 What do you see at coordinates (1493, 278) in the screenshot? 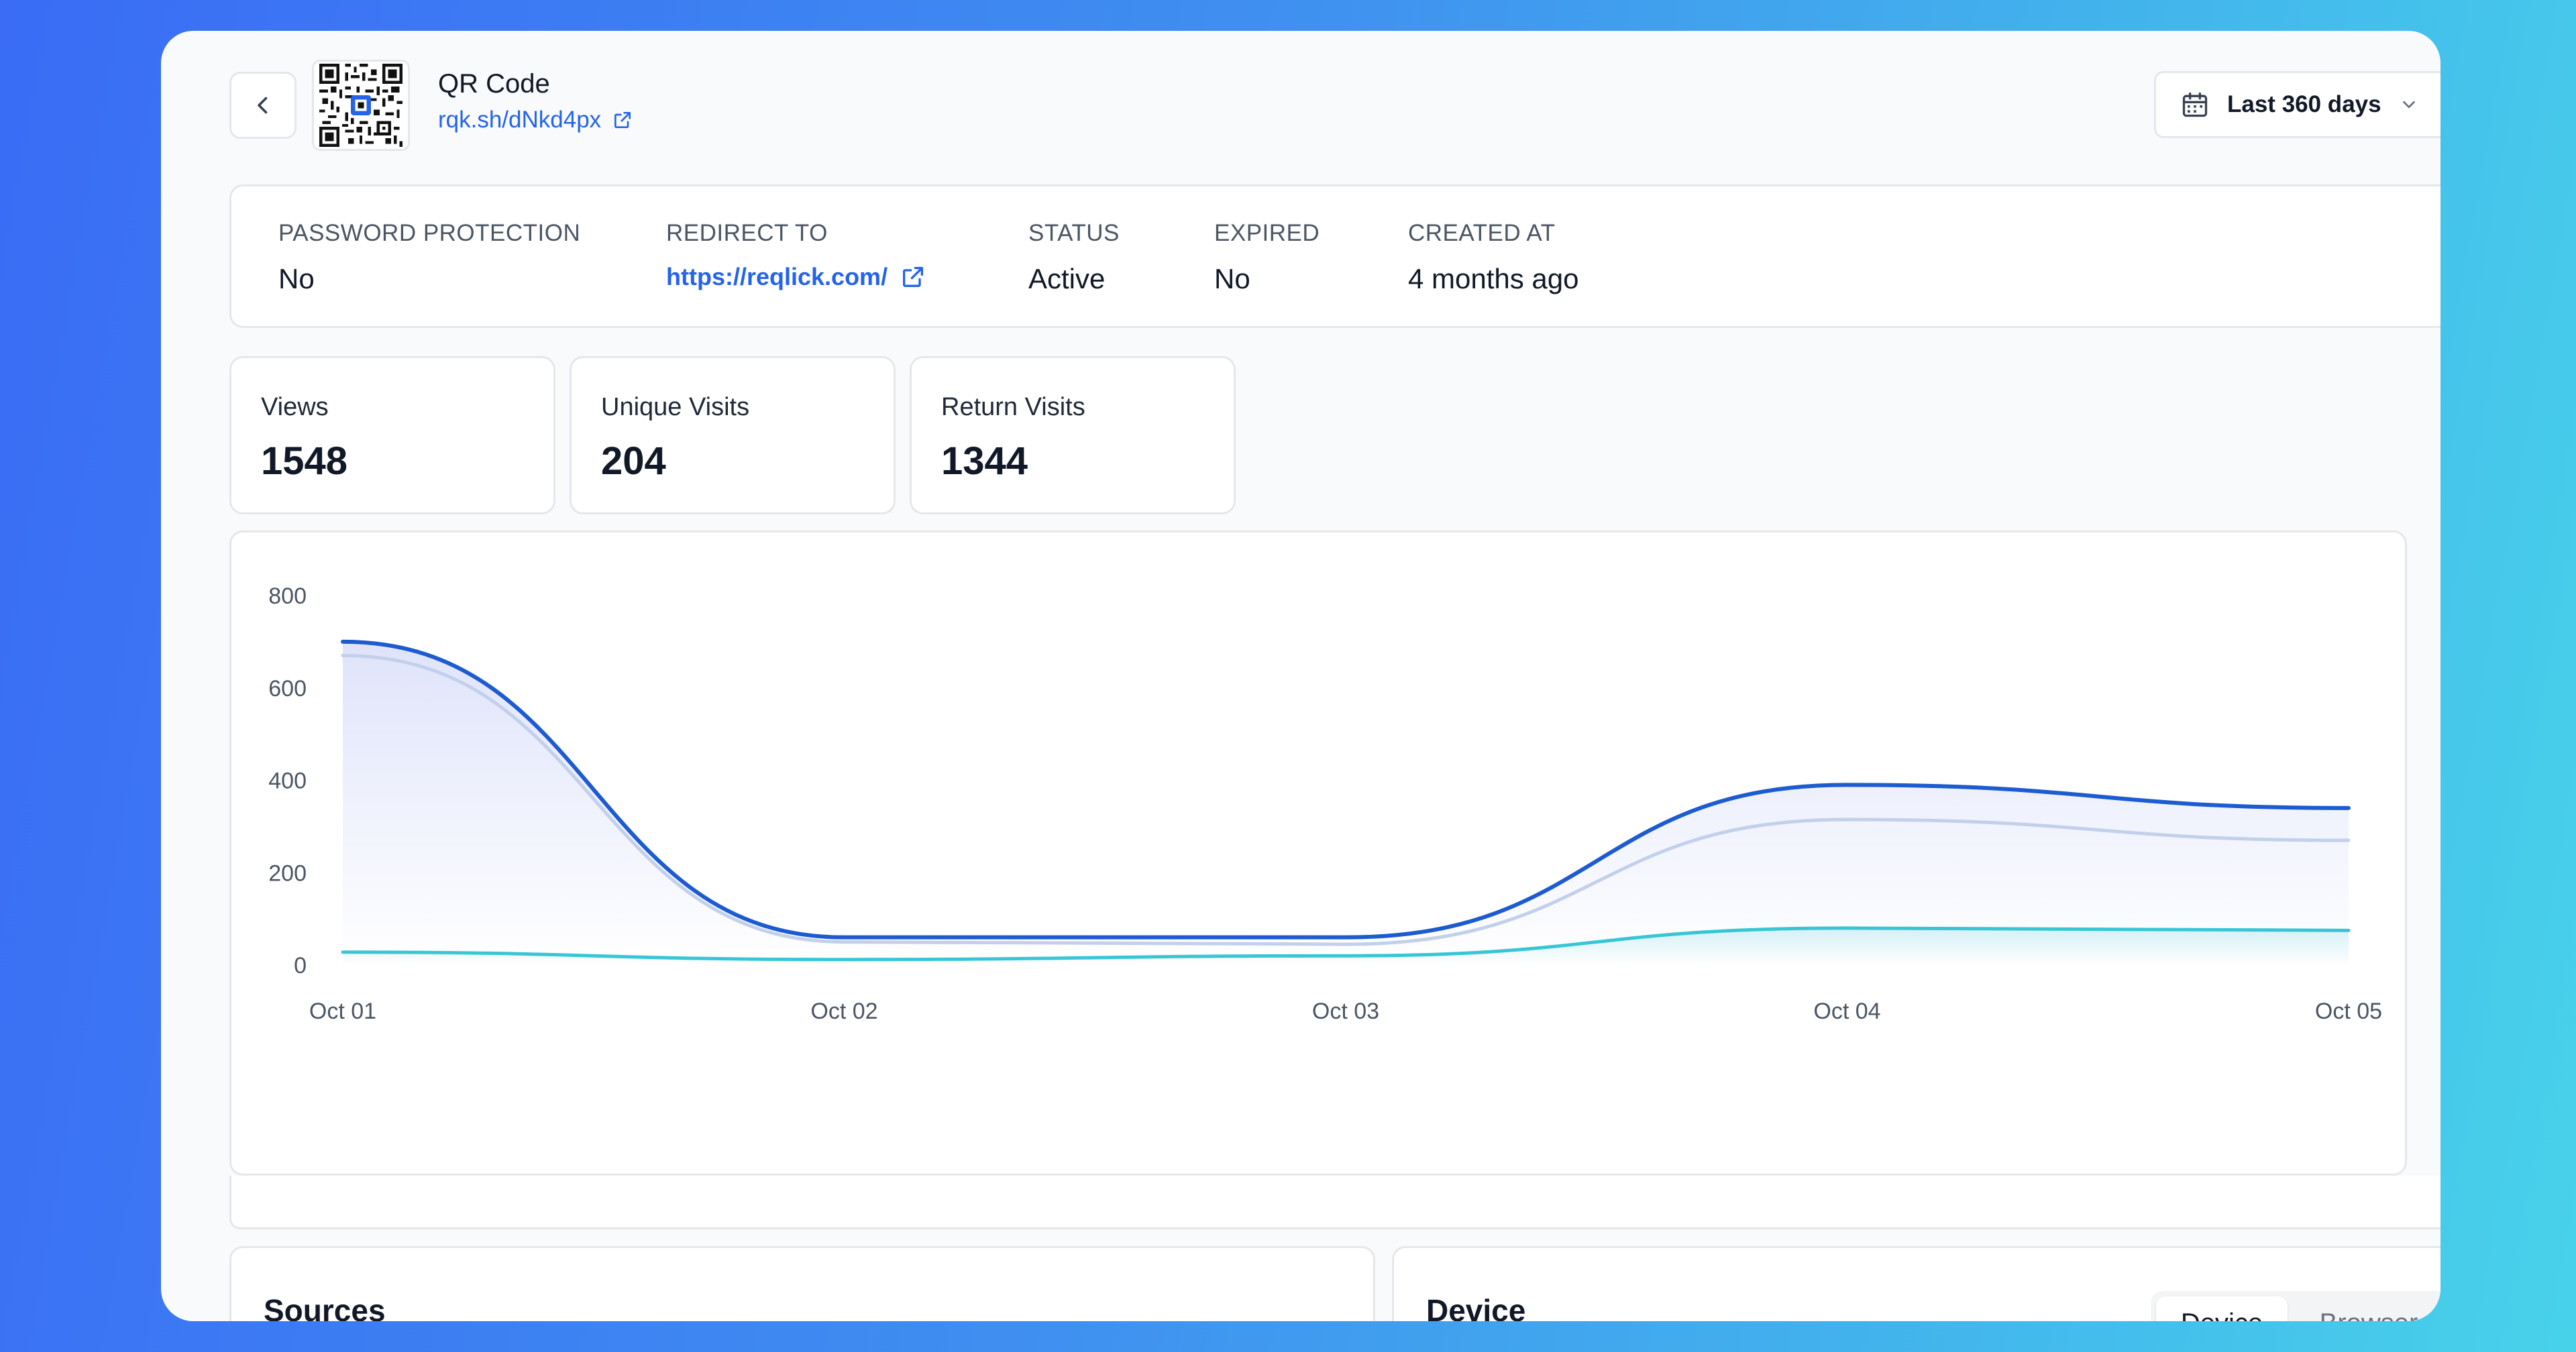
I see `created-at-value: 4 months ago` at bounding box center [1493, 278].